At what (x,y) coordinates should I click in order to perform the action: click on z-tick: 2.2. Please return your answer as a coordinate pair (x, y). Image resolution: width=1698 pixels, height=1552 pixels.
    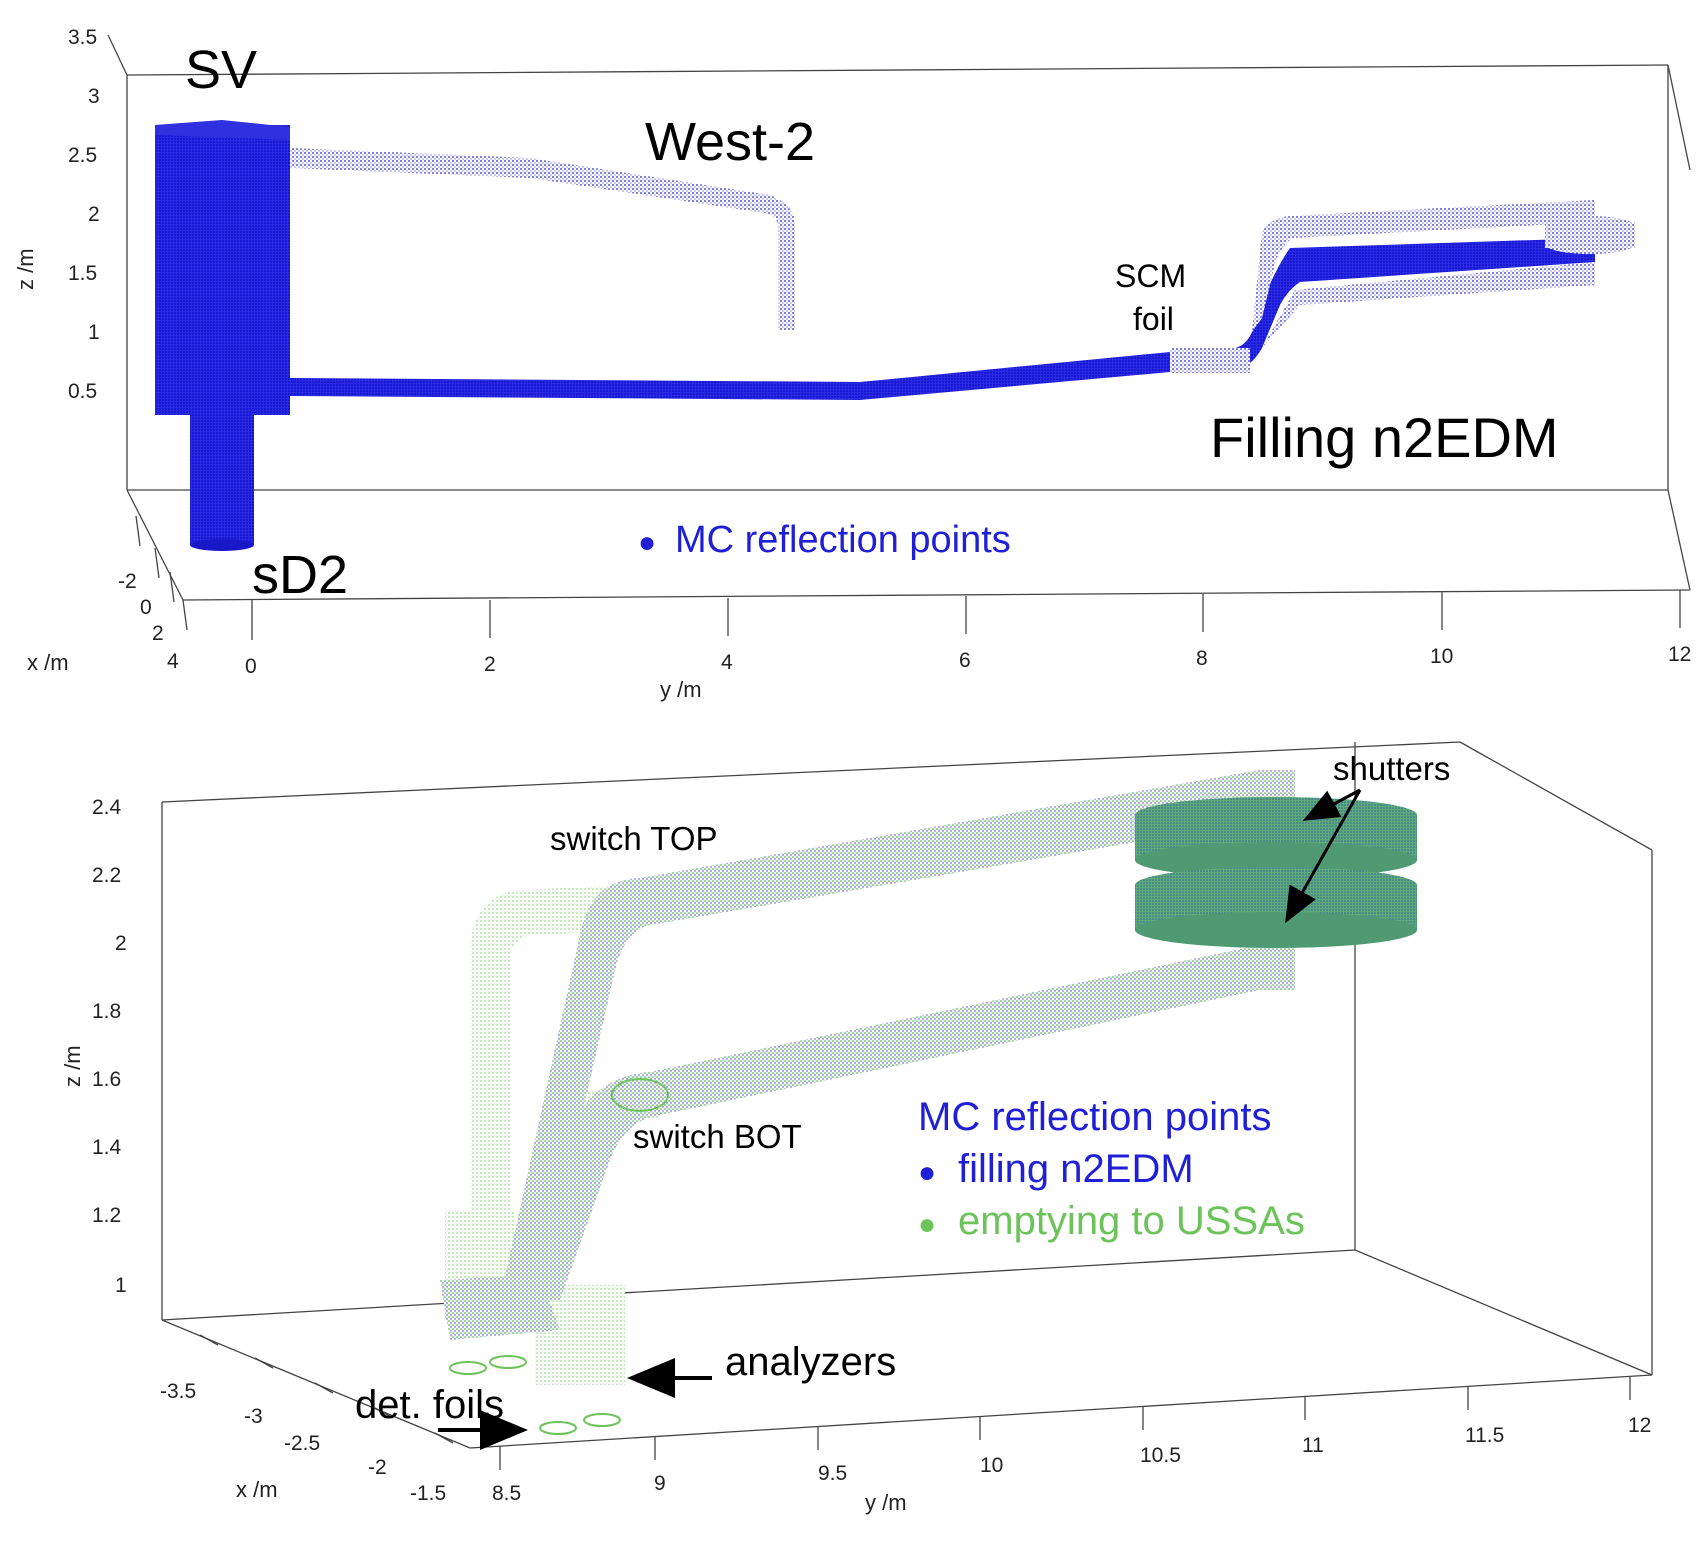
    Looking at the image, I should click on (106, 875).